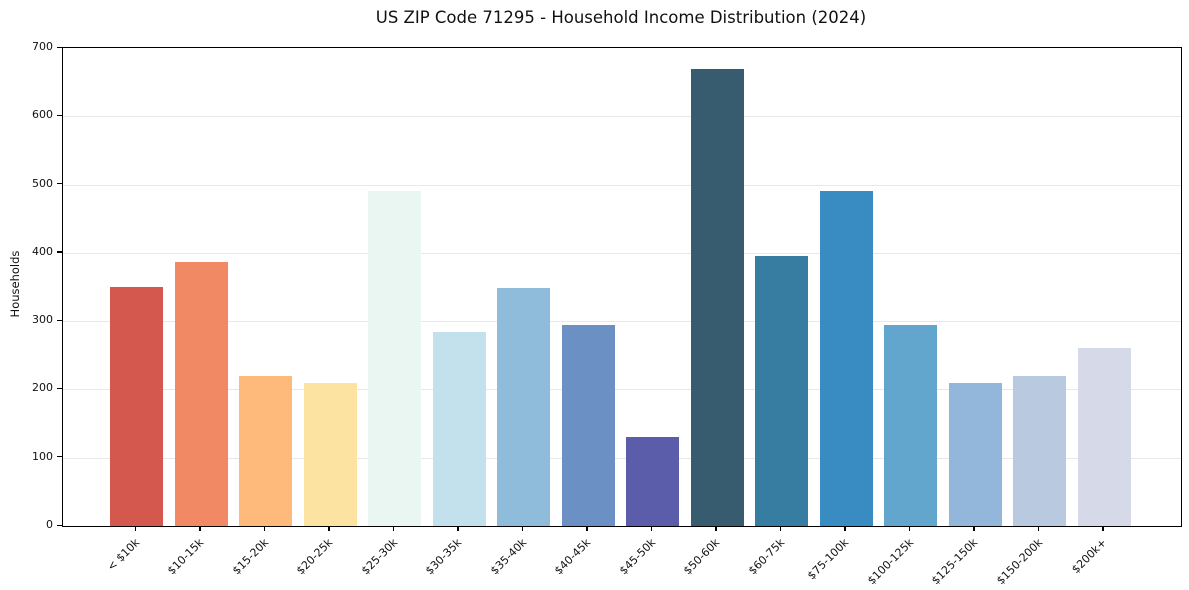 Image resolution: width=1189 pixels, height=590 pixels. Describe the element at coordinates (588, 425) in the screenshot. I see `bar-$40-45k` at that location.